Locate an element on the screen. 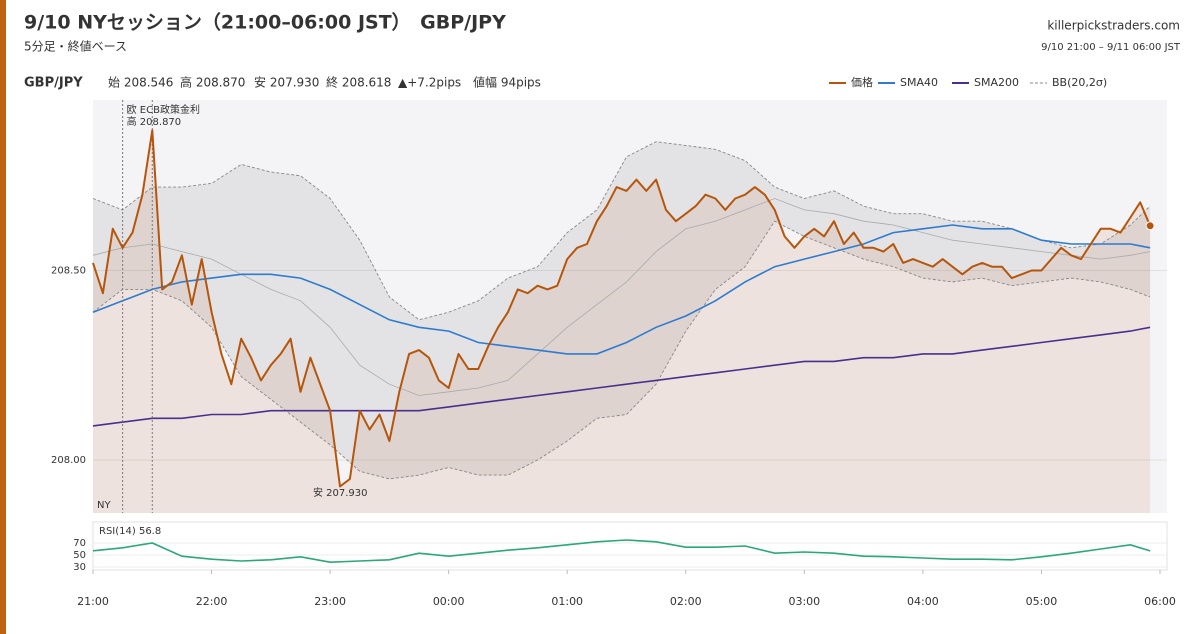 This screenshot has width=1200, height=634. x-tick-label: 05:00 is located at coordinates (1042, 601).